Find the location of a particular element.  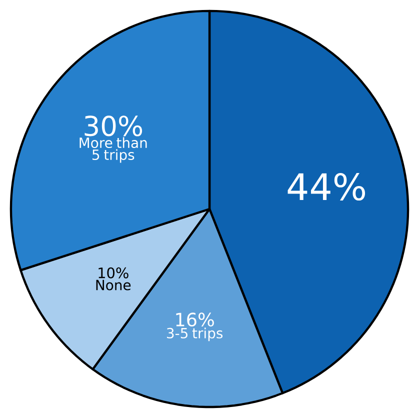

data-label: 10% is located at coordinates (113, 272).